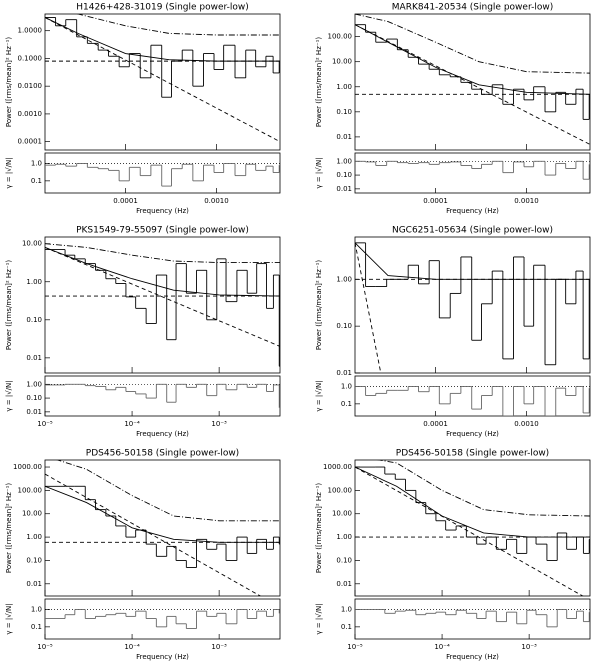  I want to click on chart-title: NGC6251-05634 (Single power-low), so click(472, 231).